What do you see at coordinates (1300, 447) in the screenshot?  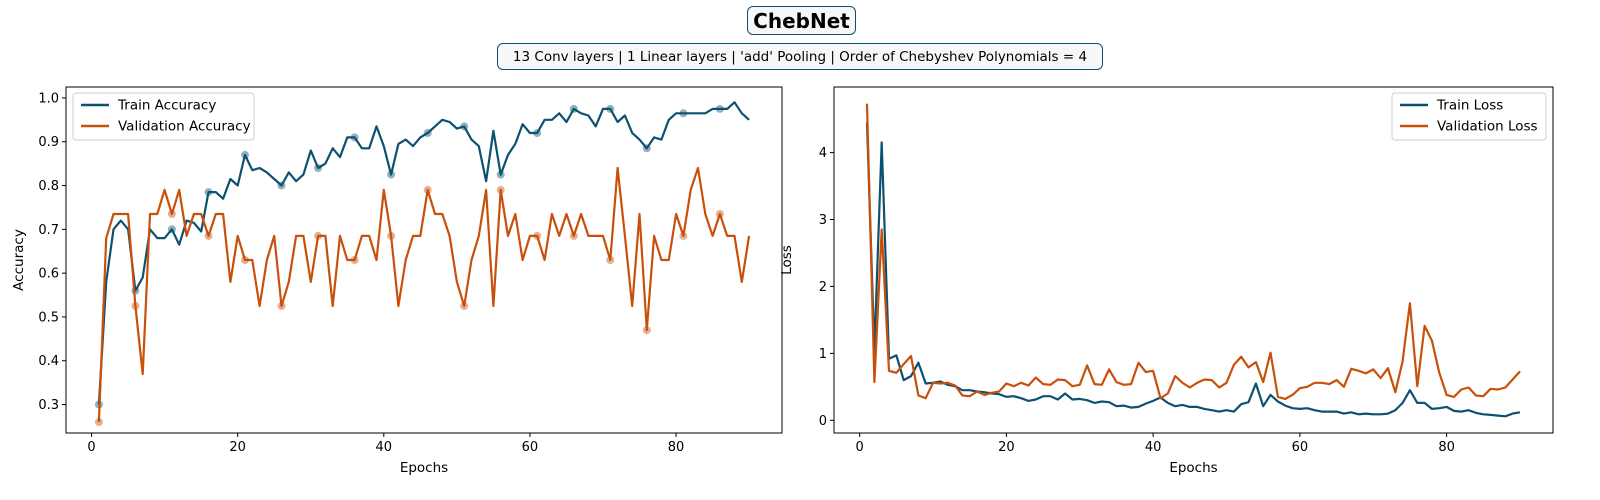 I see `loss-x-tick-label: 60` at bounding box center [1300, 447].